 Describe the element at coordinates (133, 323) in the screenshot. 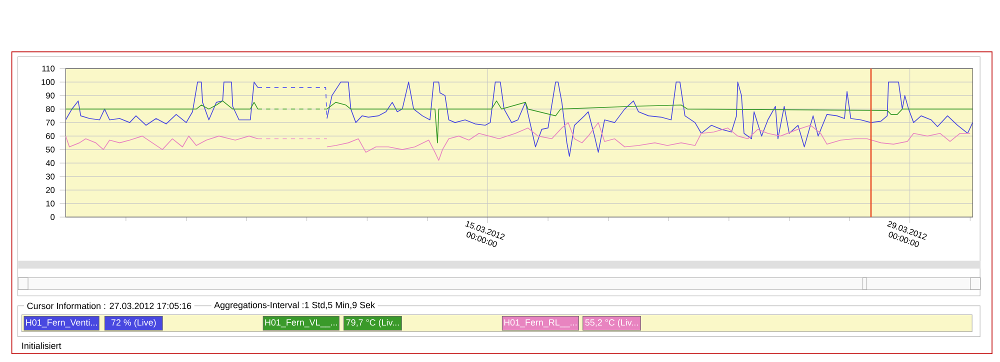

I see `text: 72 % (Live)` at that location.